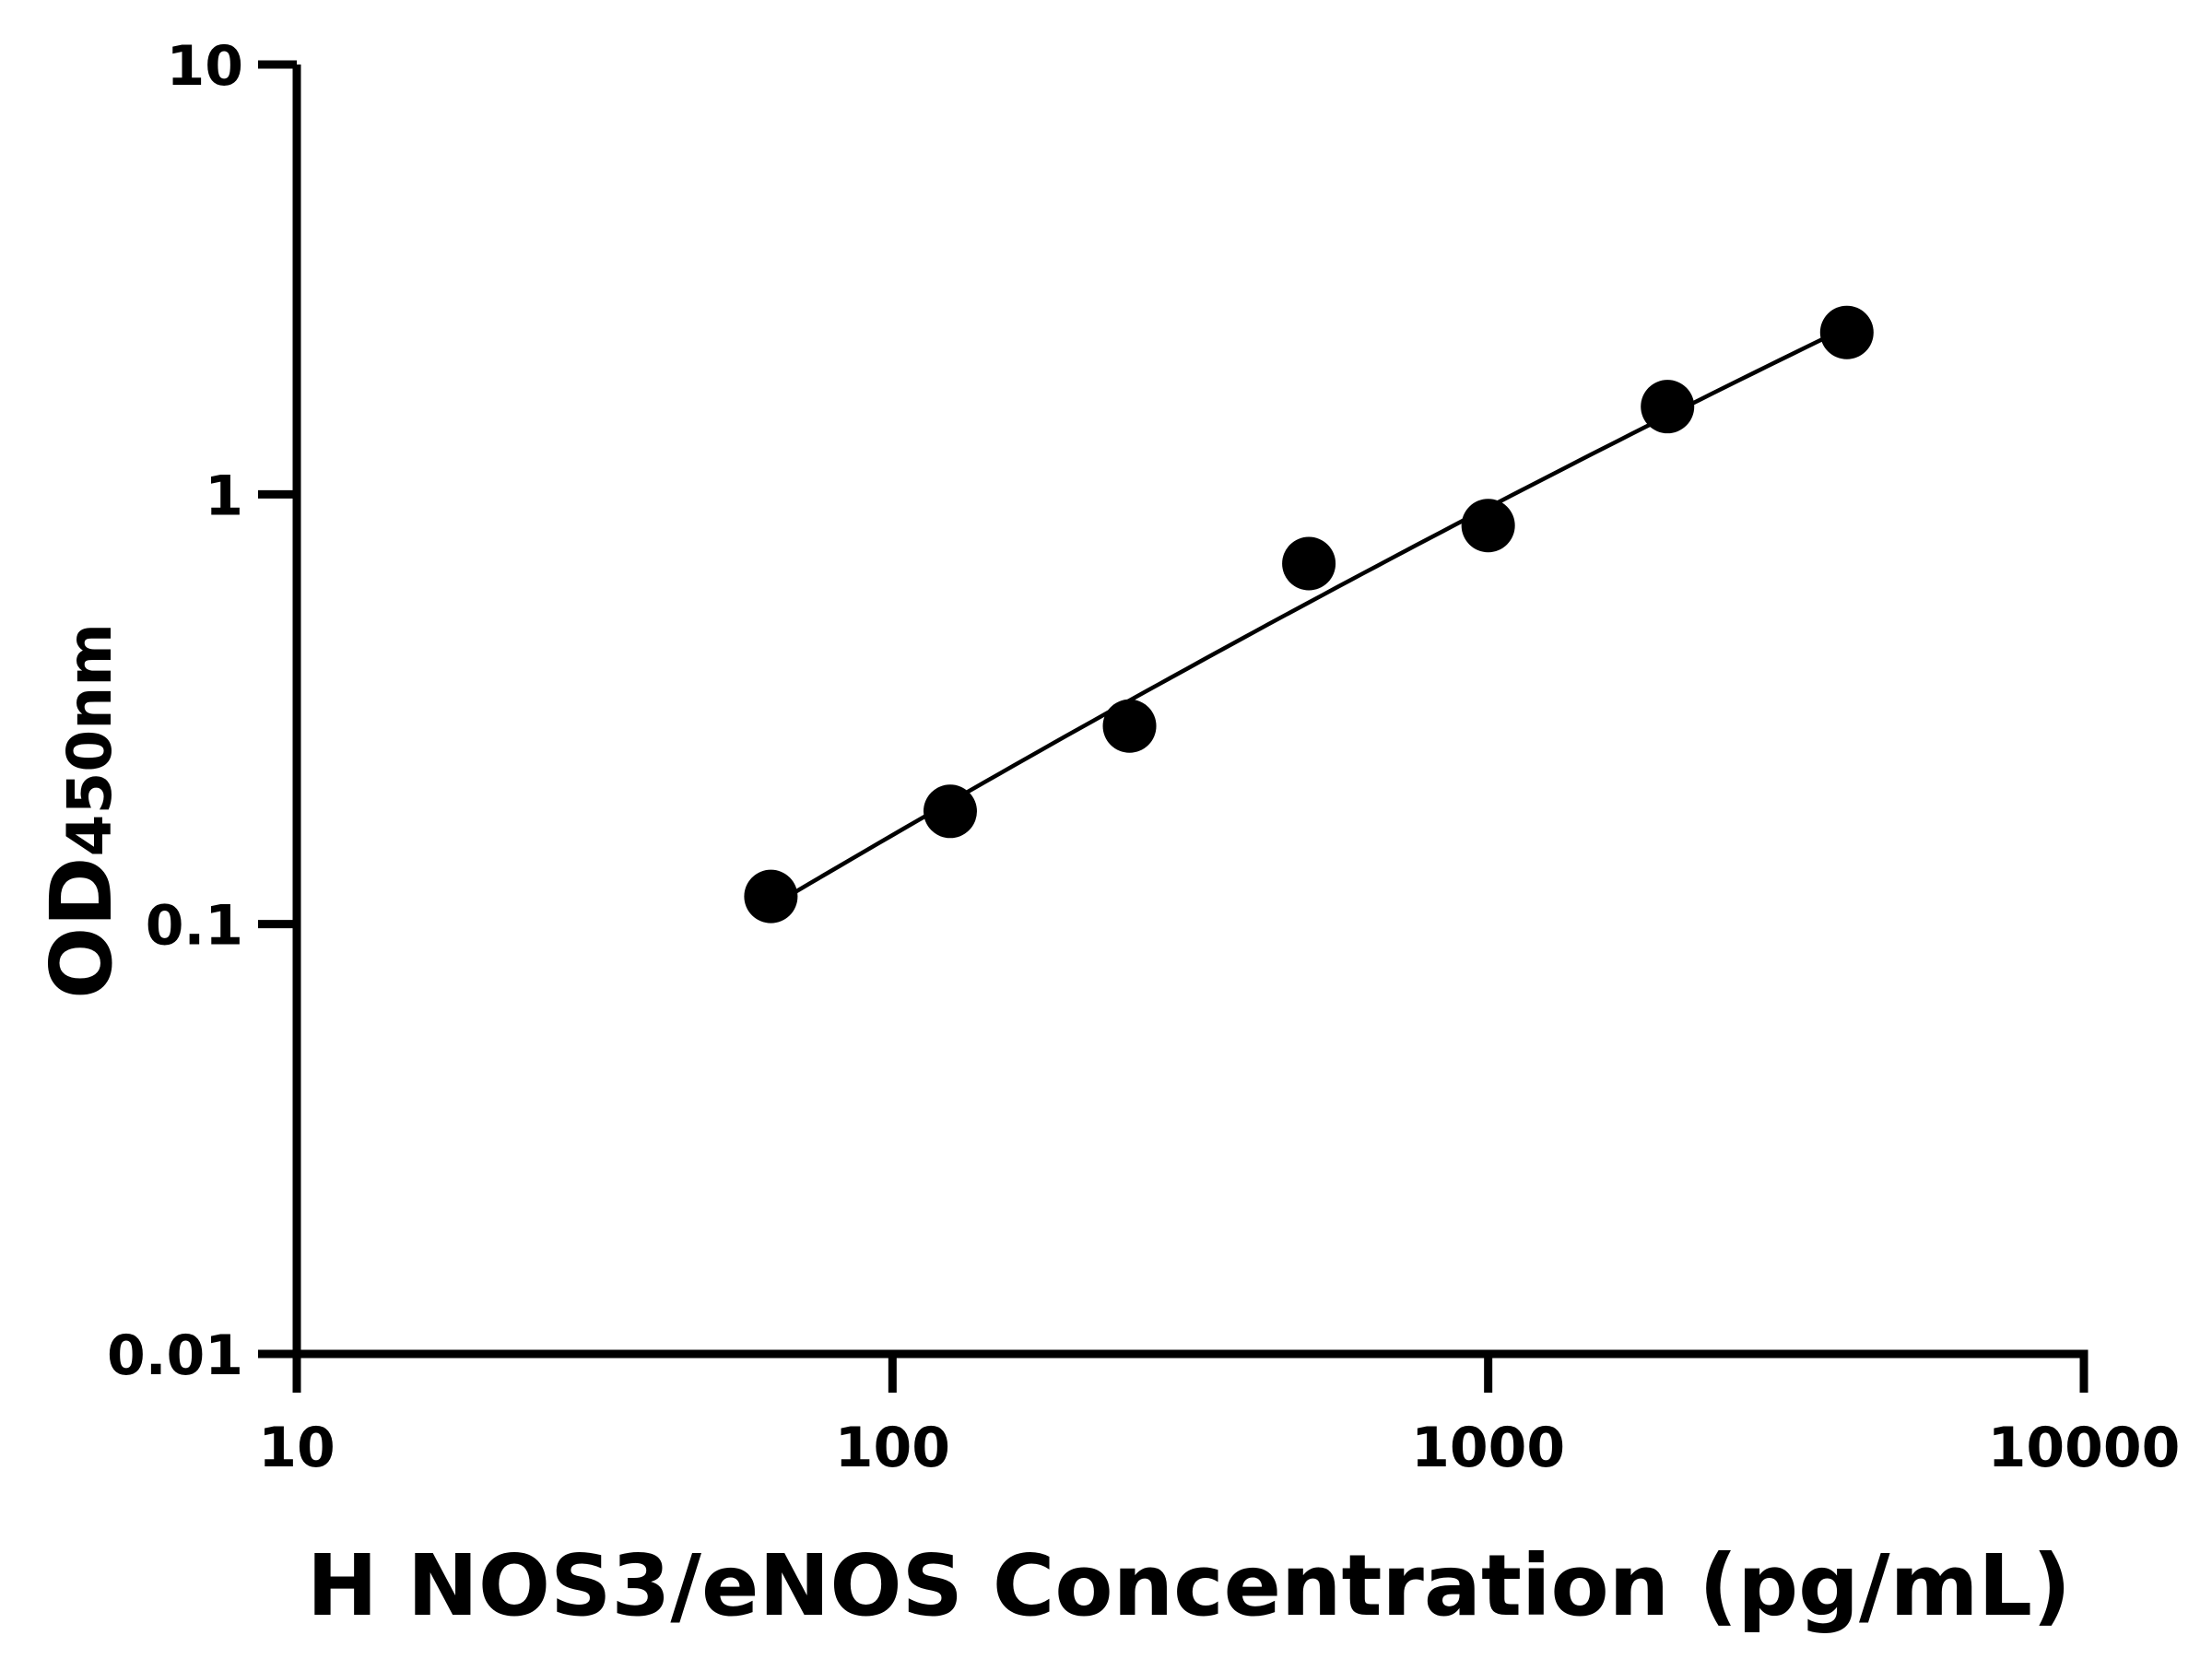  Describe the element at coordinates (296, 1448) in the screenshot. I see `x-tick-label: 10` at that location.